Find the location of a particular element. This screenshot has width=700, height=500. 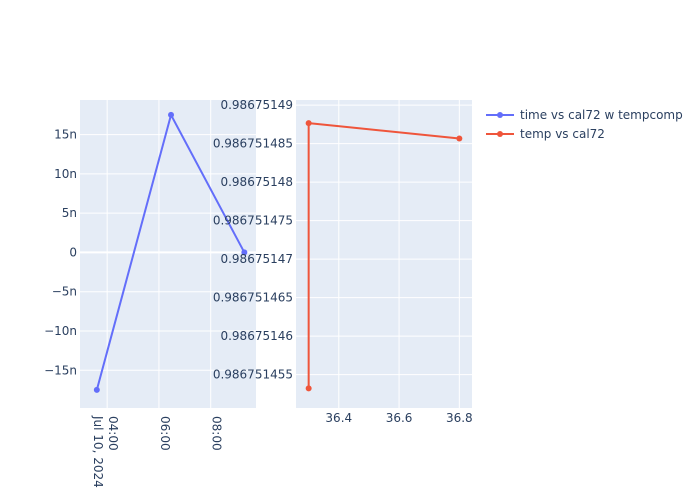

y-tick-label: 0.98675149 is located at coordinates (256, 105).